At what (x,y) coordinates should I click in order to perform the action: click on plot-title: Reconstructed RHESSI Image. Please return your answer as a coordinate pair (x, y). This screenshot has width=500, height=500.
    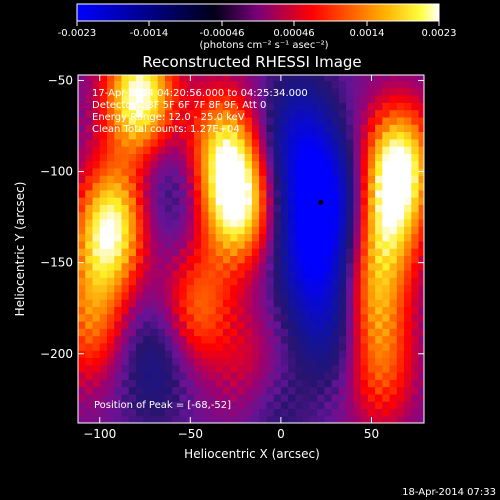
    Looking at the image, I should click on (251, 62).